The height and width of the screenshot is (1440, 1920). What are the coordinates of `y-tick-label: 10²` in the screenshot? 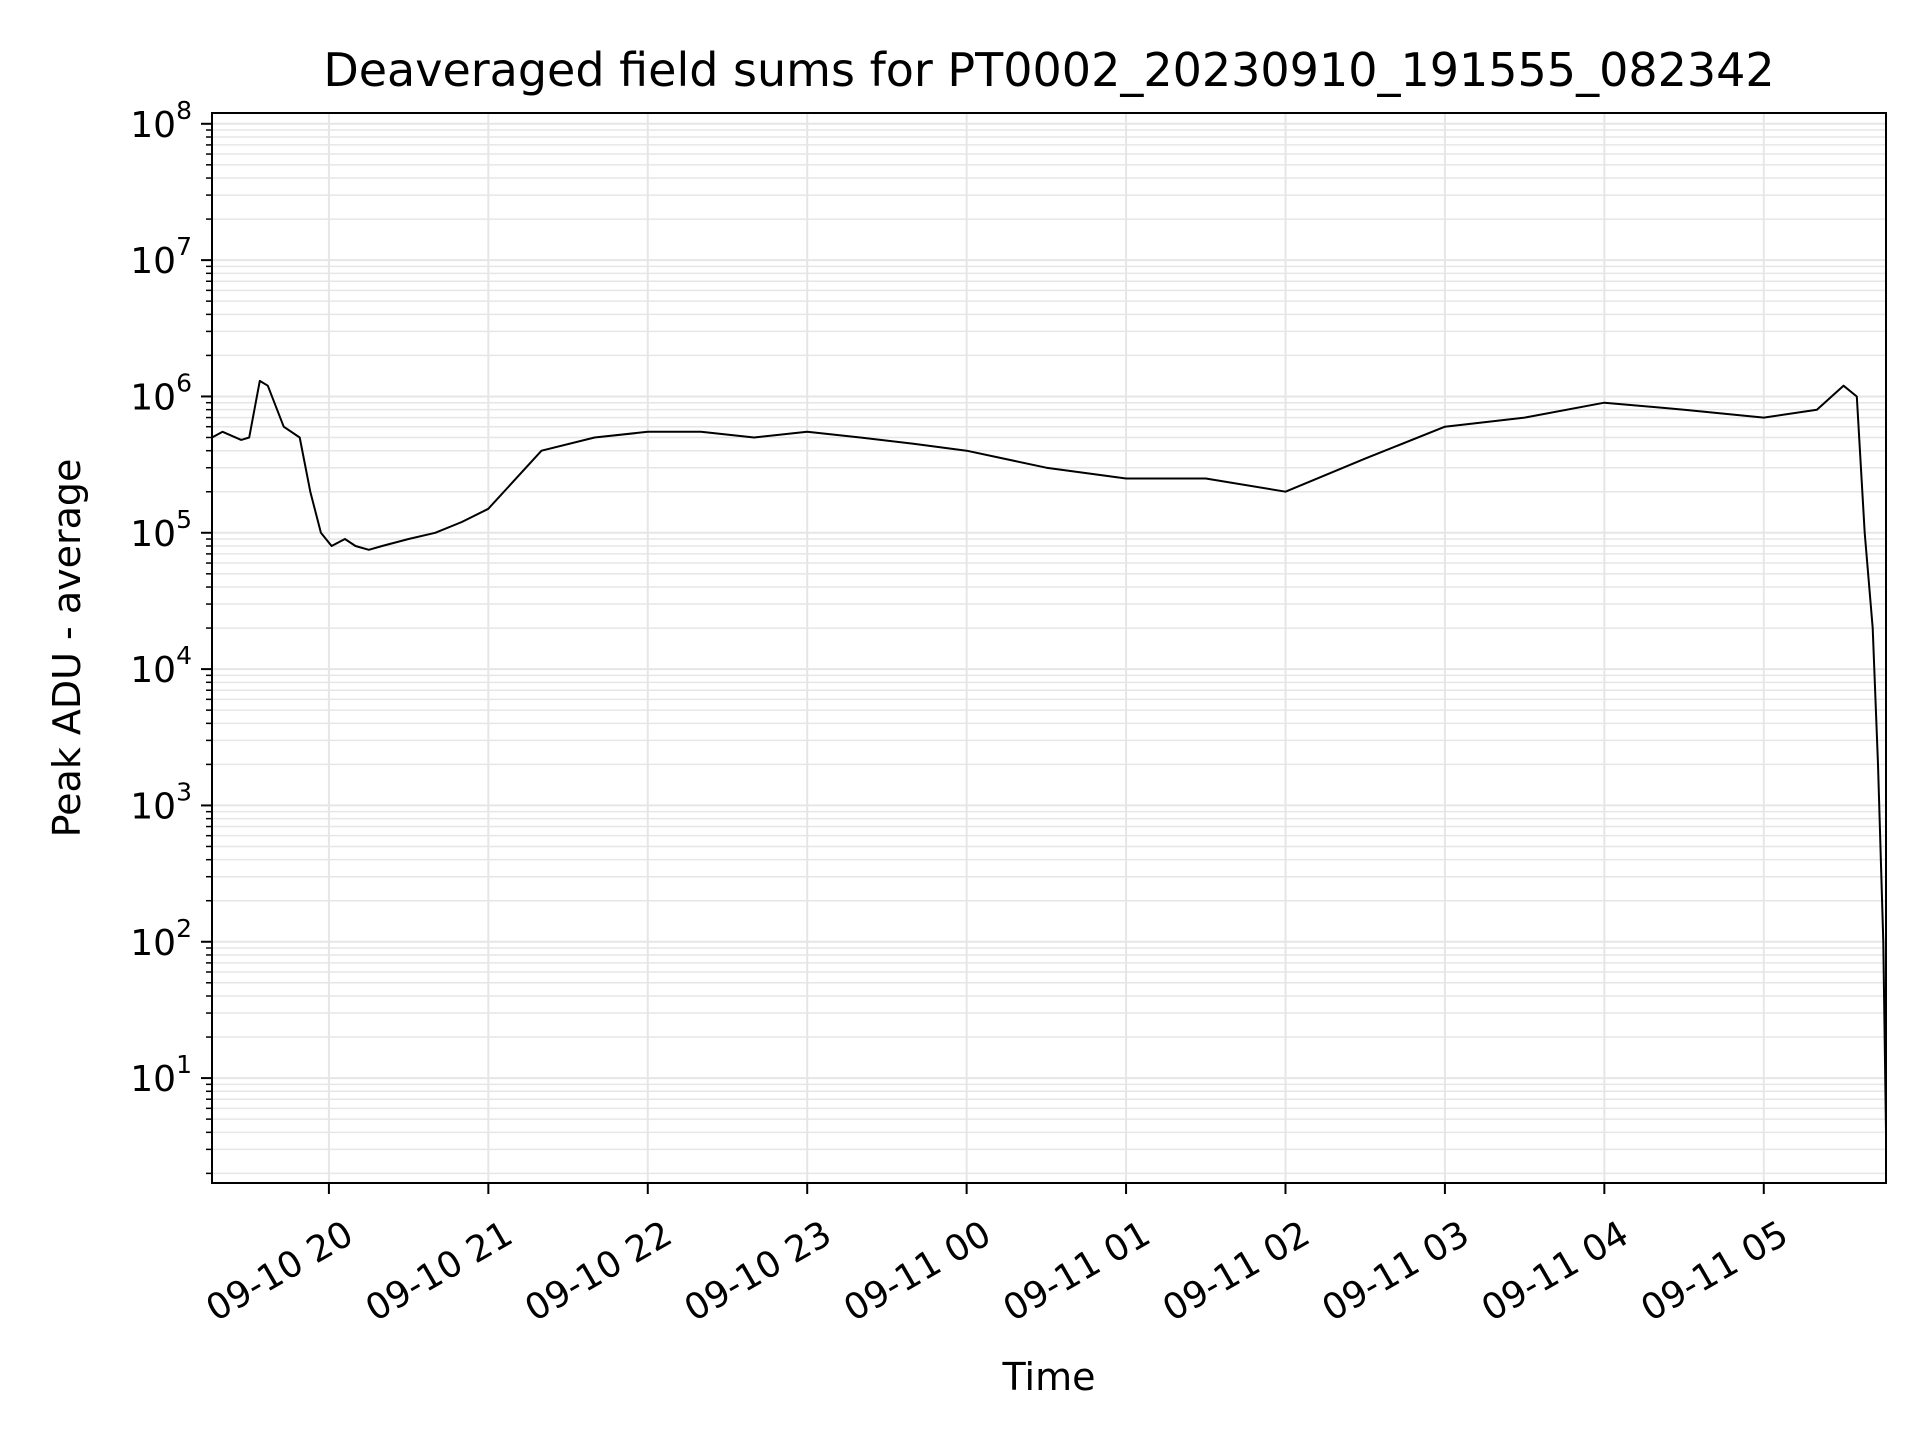 It's located at (161, 939).